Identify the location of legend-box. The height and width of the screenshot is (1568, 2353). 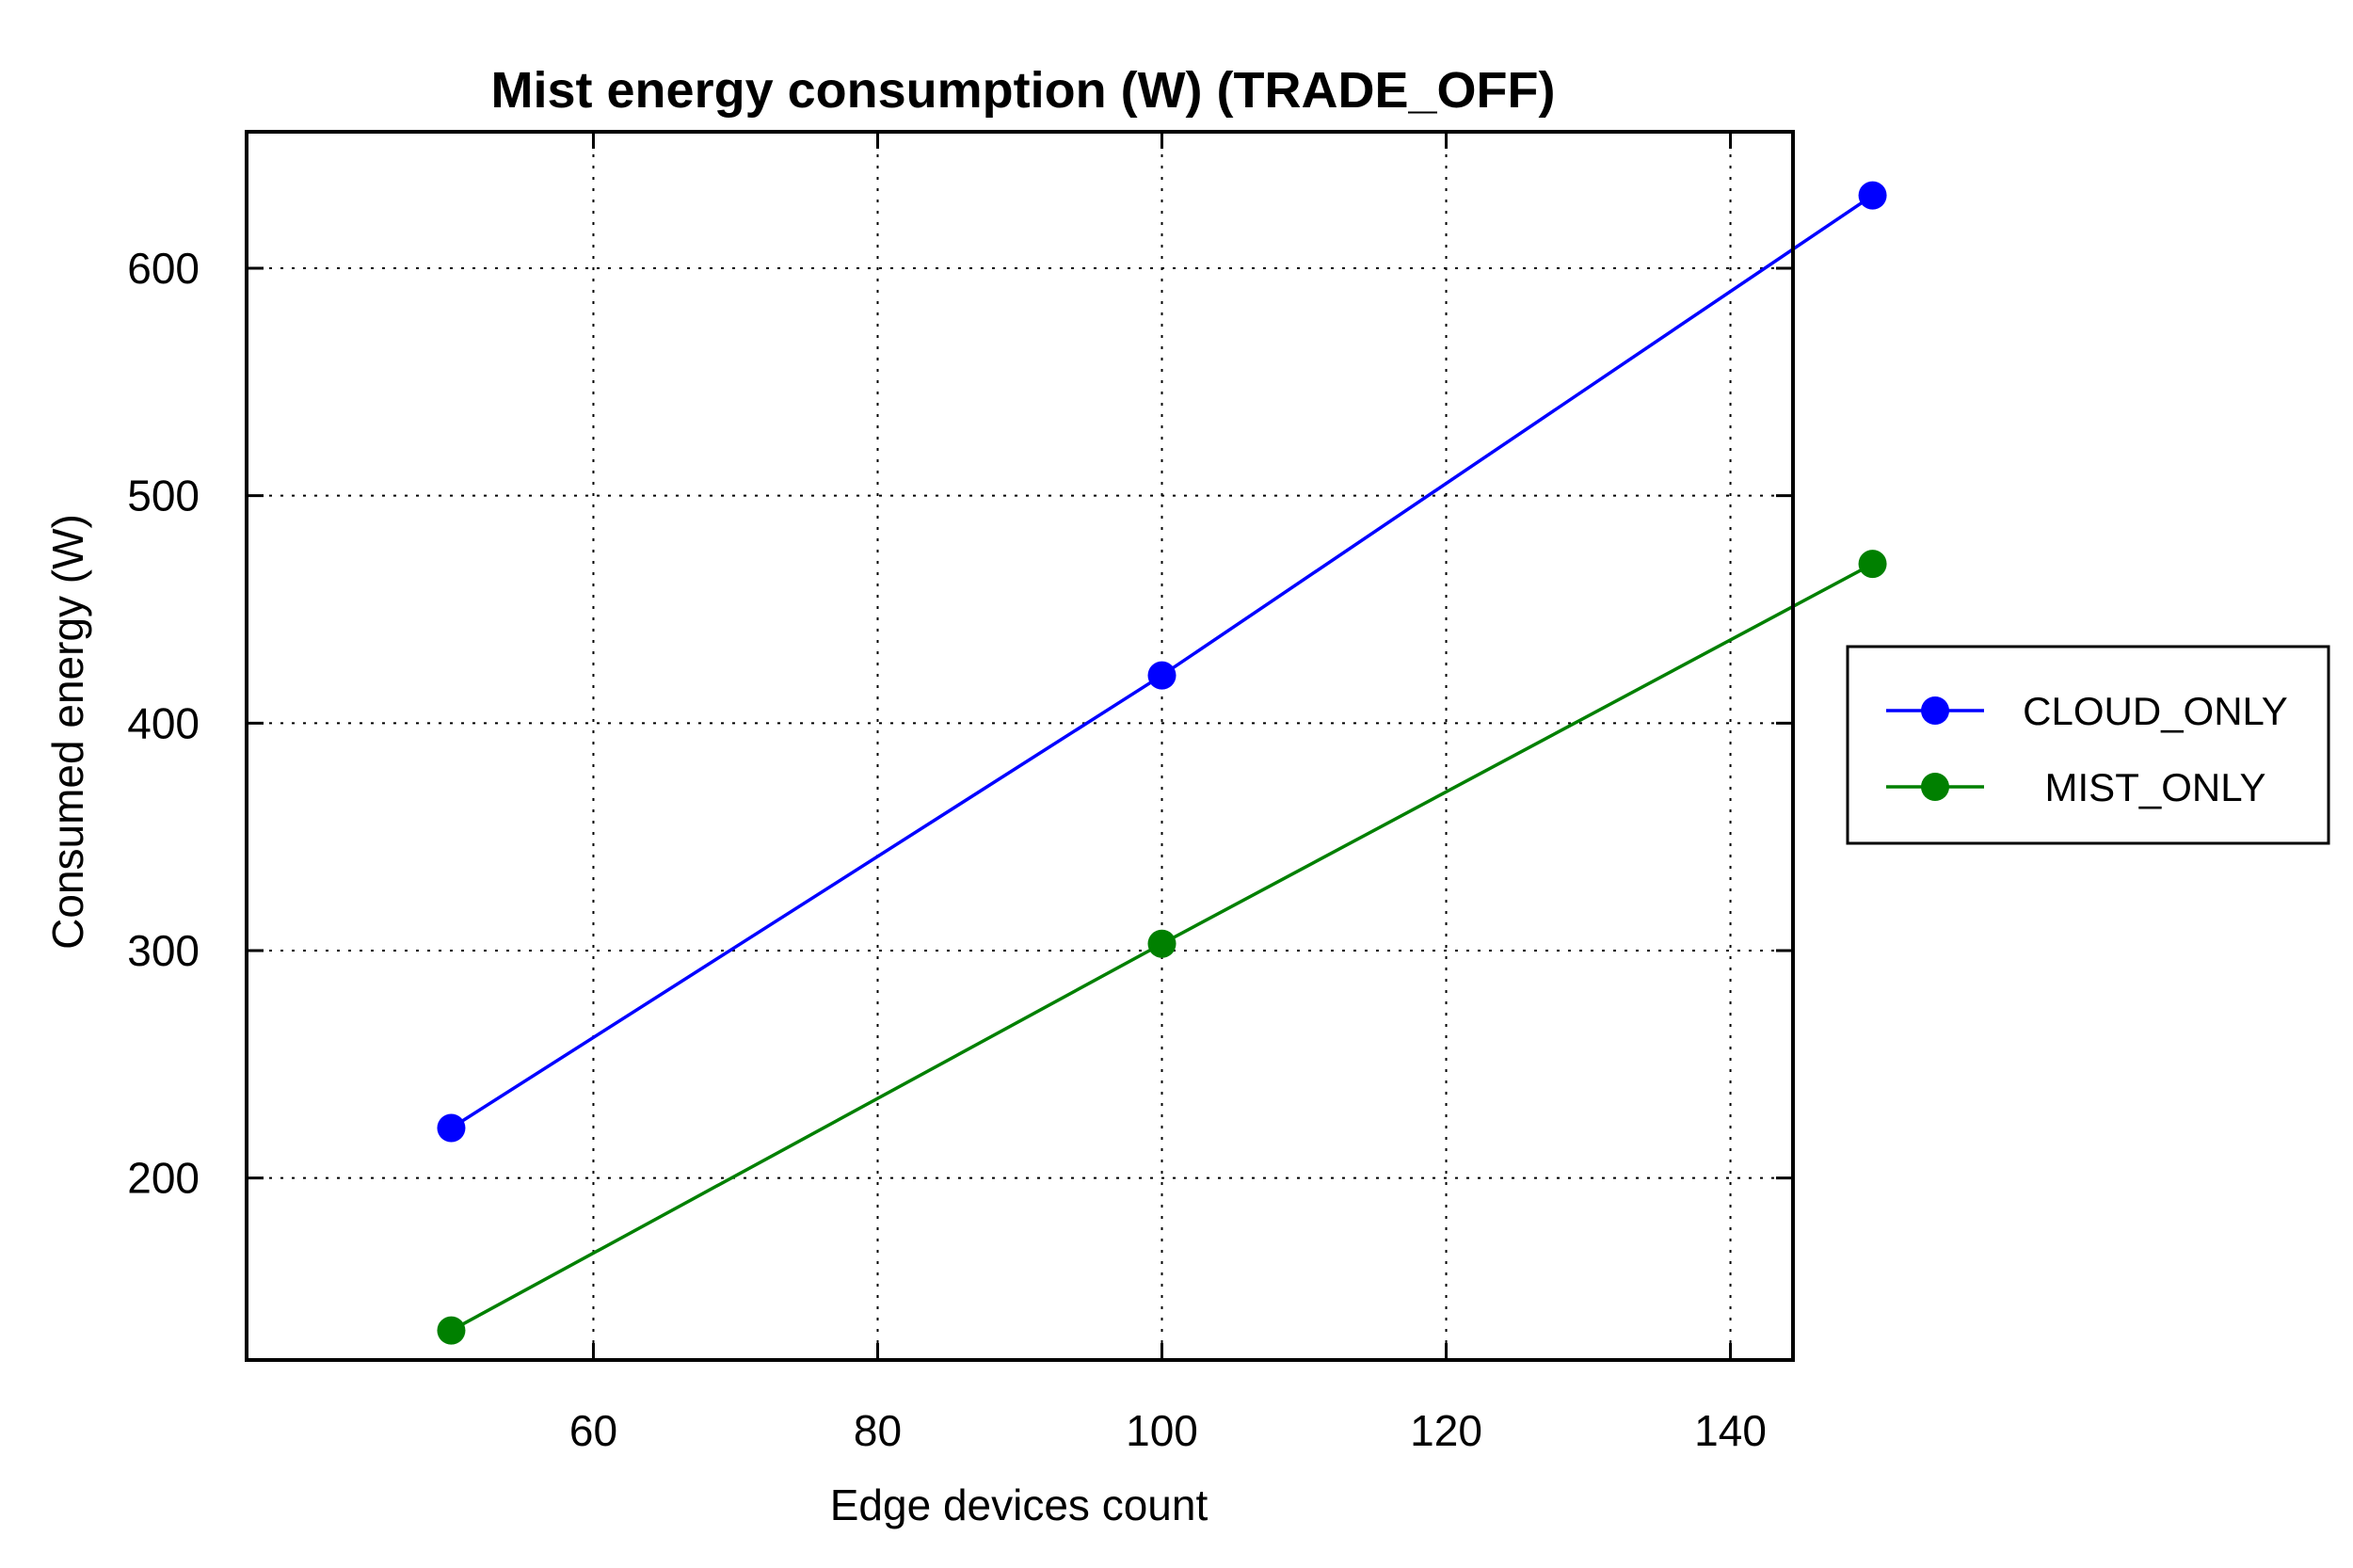
(2088, 745).